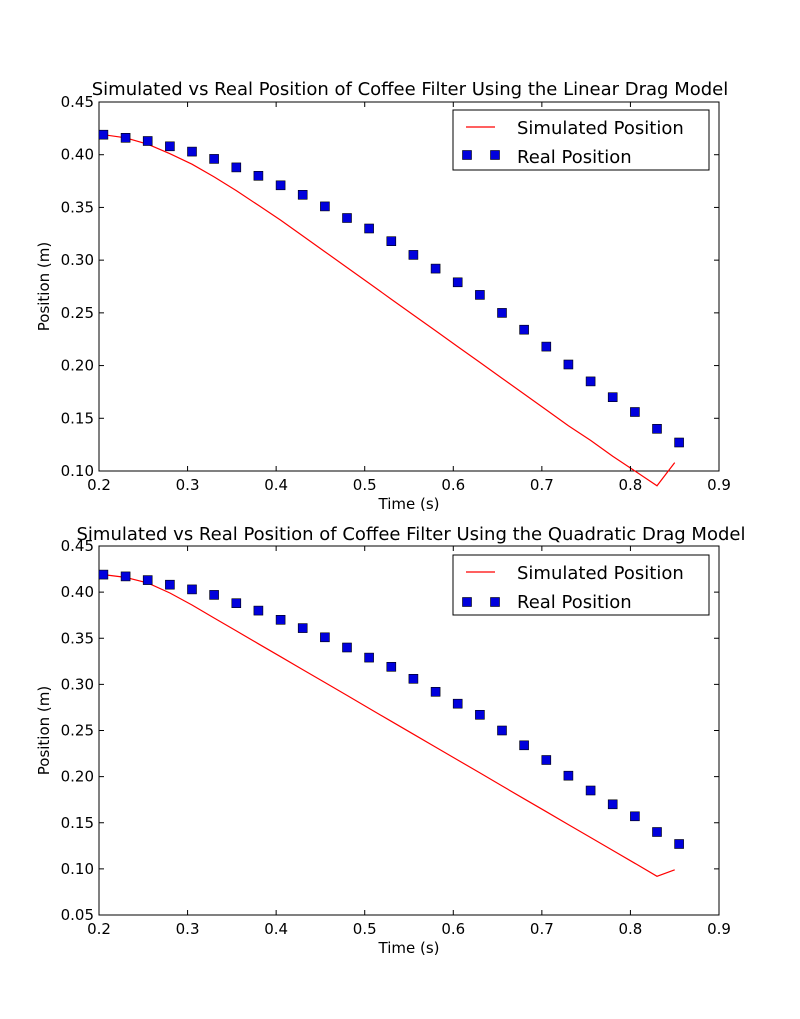 The width and height of the screenshot is (800, 1019). What do you see at coordinates (600, 573) in the screenshot?
I see `legend-label-simulated: Simulated Position` at bounding box center [600, 573].